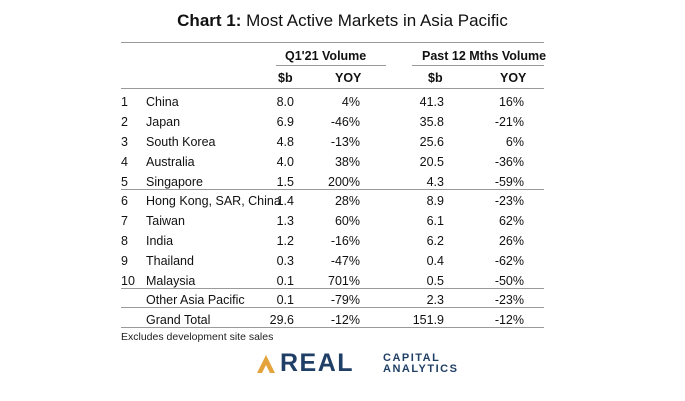  Describe the element at coordinates (171, 281) in the screenshot. I see `row-market: Malaysia` at that location.